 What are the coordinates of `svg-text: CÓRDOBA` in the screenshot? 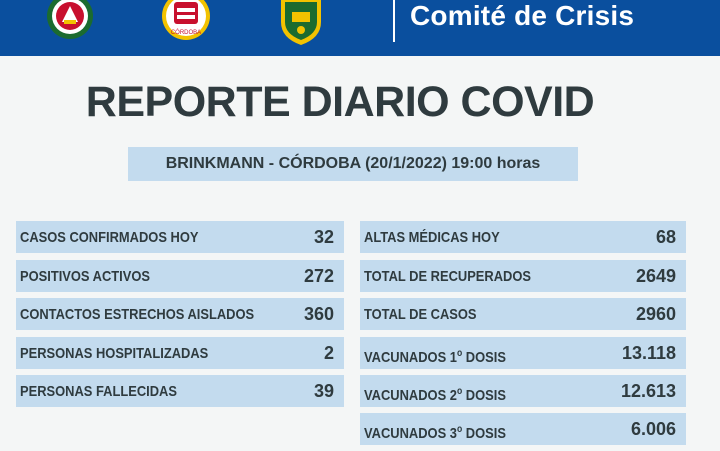 It's located at (186, 32).